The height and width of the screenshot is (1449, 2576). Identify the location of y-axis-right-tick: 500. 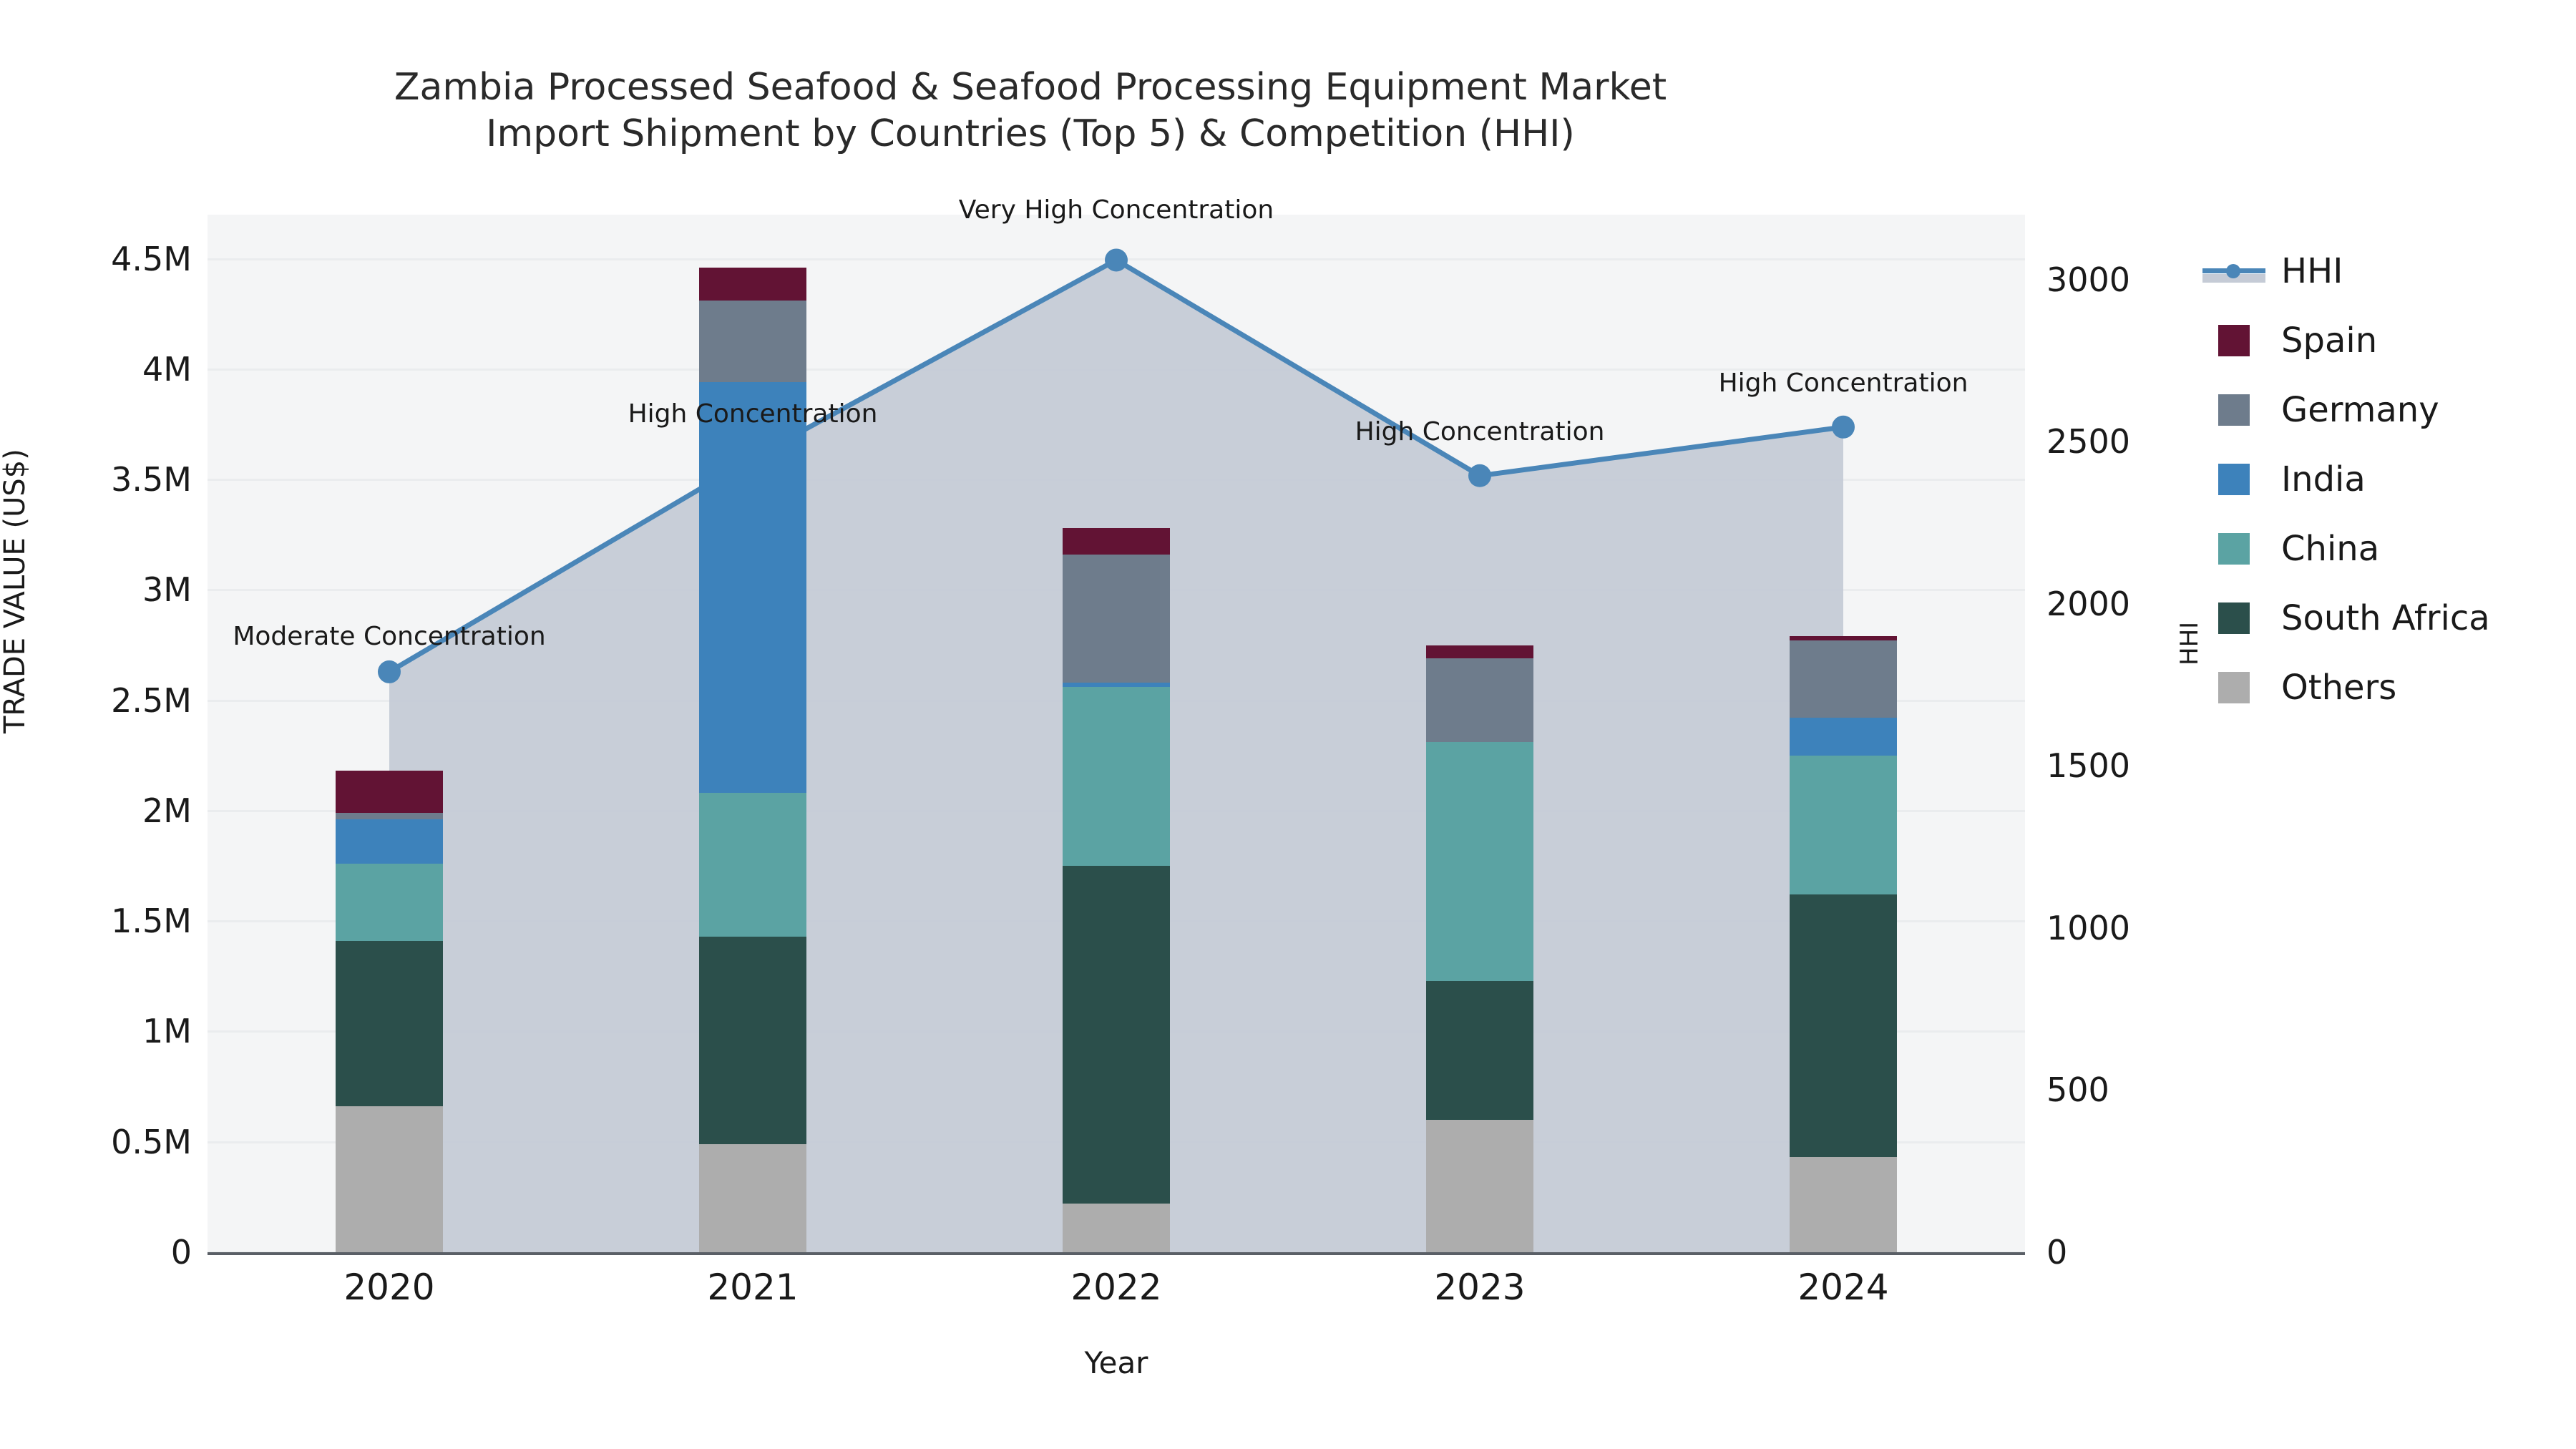
(2077, 1090).